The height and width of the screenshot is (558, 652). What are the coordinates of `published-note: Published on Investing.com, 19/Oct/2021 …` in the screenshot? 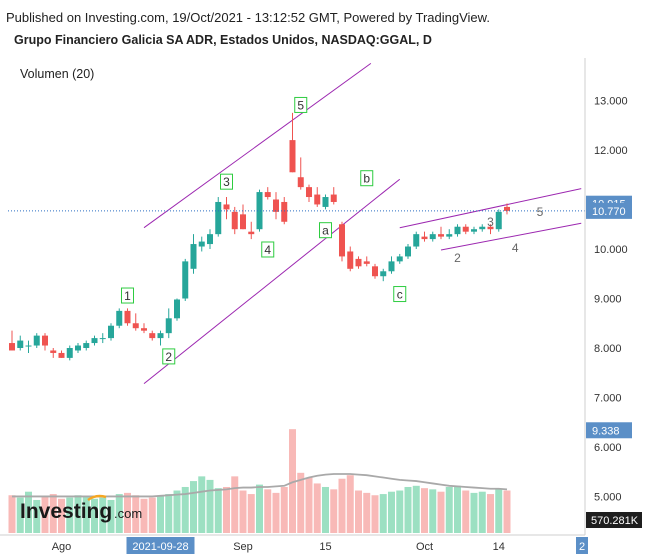 It's located at (248, 17).